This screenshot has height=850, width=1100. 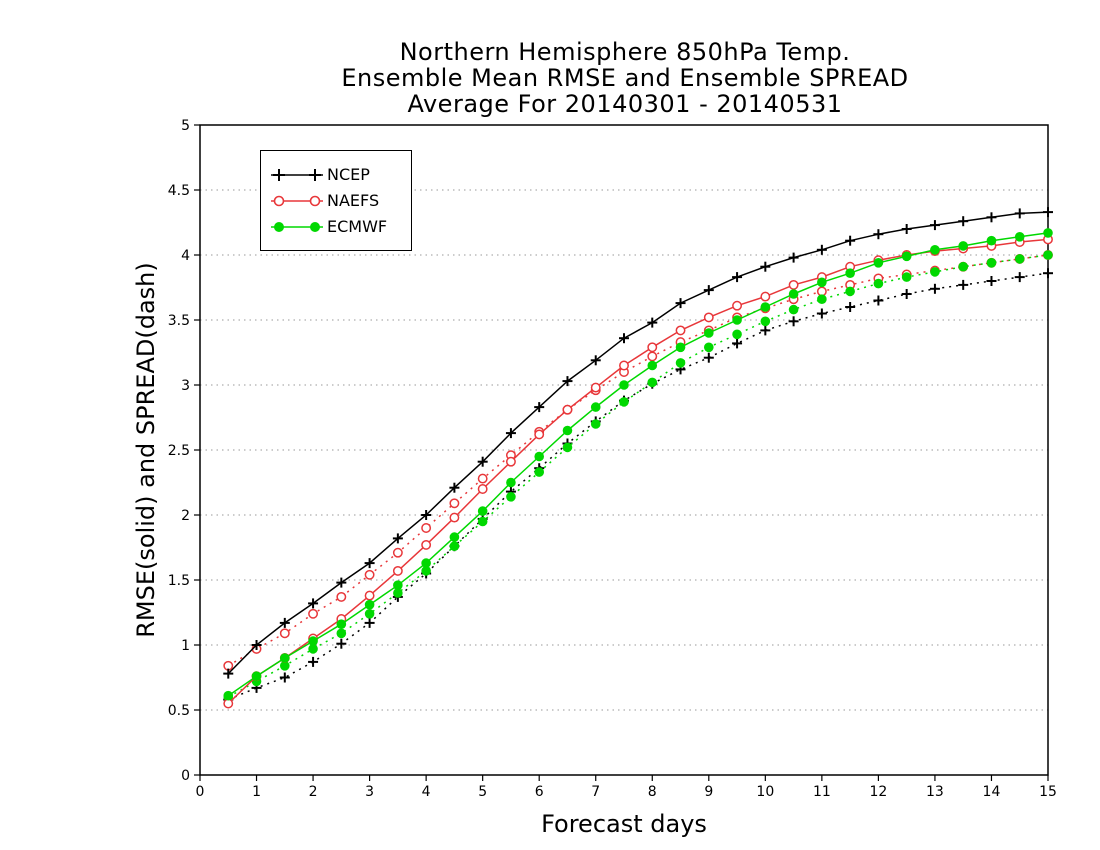 What do you see at coordinates (878, 792) in the screenshot?
I see `x-tick-label: 12` at bounding box center [878, 792].